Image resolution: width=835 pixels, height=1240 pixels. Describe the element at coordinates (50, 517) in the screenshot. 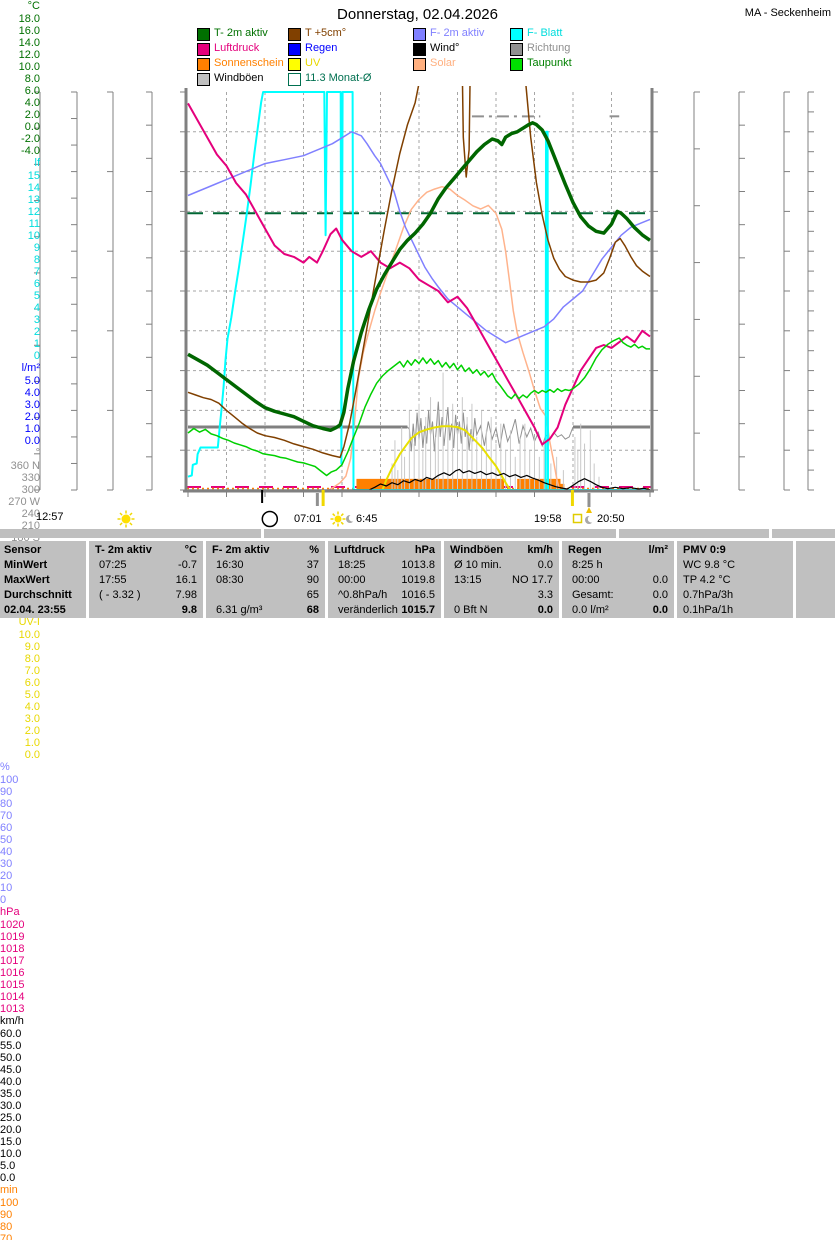

I see `day-length: 12:57` at that location.